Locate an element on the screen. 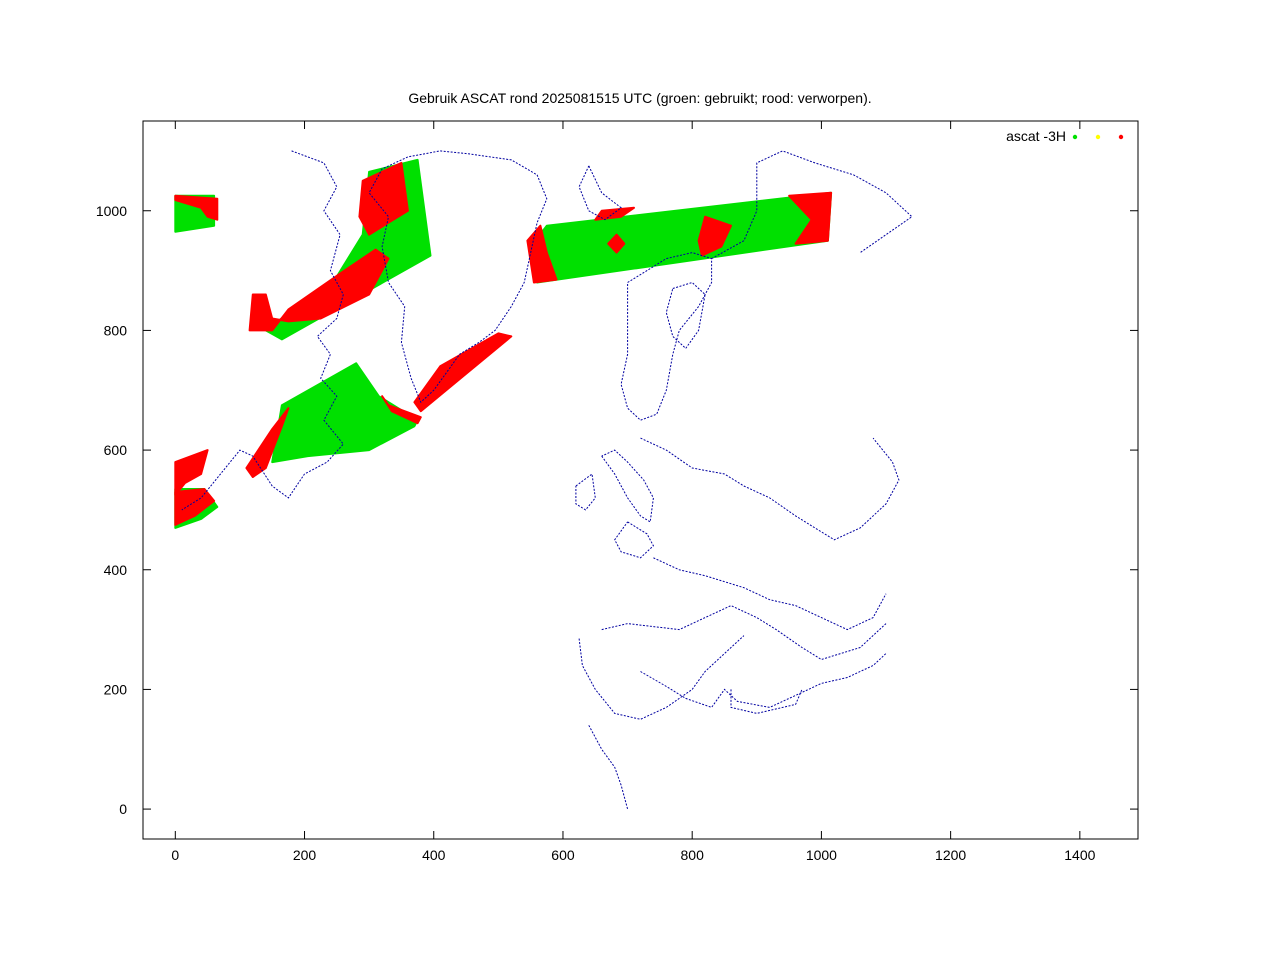  y-tick-label: 0 is located at coordinates (123, 809).